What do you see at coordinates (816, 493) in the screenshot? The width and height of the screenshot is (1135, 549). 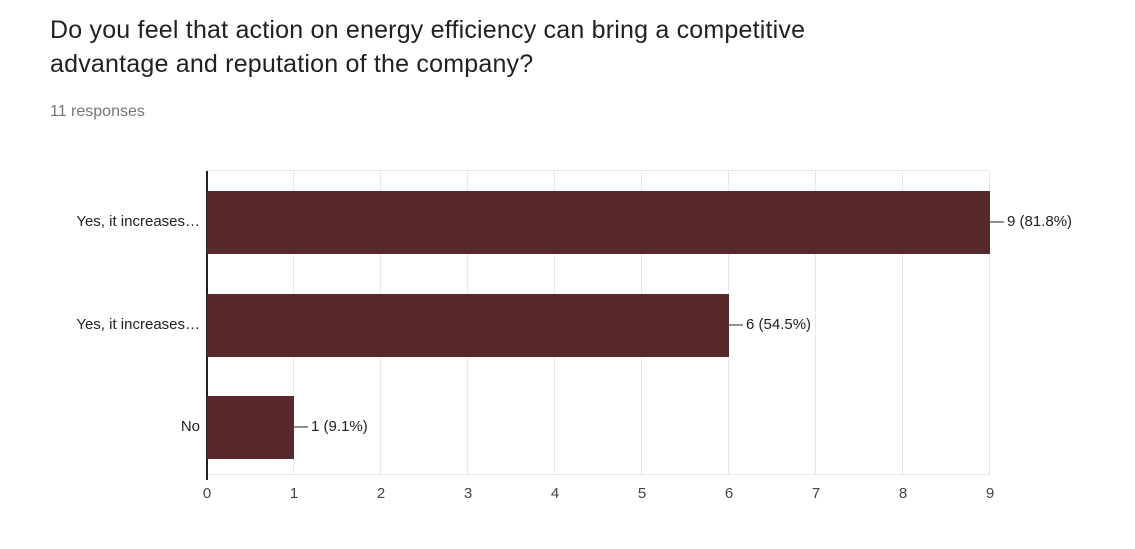 I see `x-tick-label: 7` at bounding box center [816, 493].